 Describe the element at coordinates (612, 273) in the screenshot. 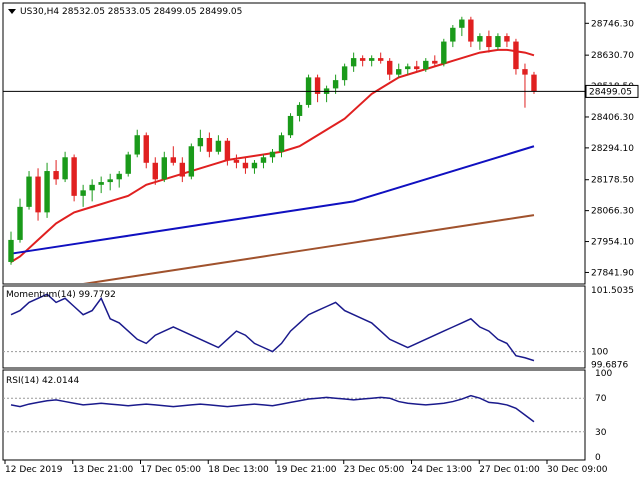

I see `y-tick-label: 27841.90` at that location.